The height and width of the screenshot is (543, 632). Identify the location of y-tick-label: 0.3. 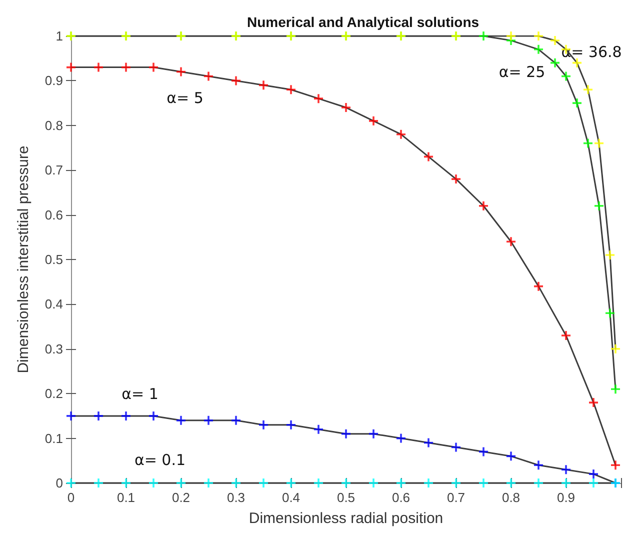
(53, 348).